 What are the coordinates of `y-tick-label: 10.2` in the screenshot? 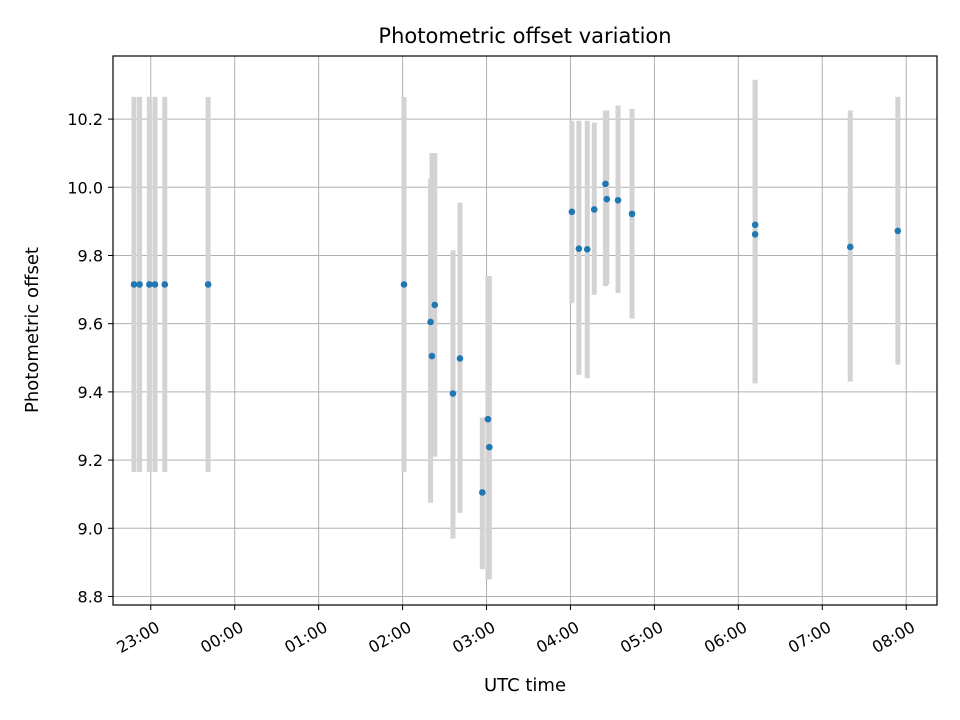 It's located at (85, 119).